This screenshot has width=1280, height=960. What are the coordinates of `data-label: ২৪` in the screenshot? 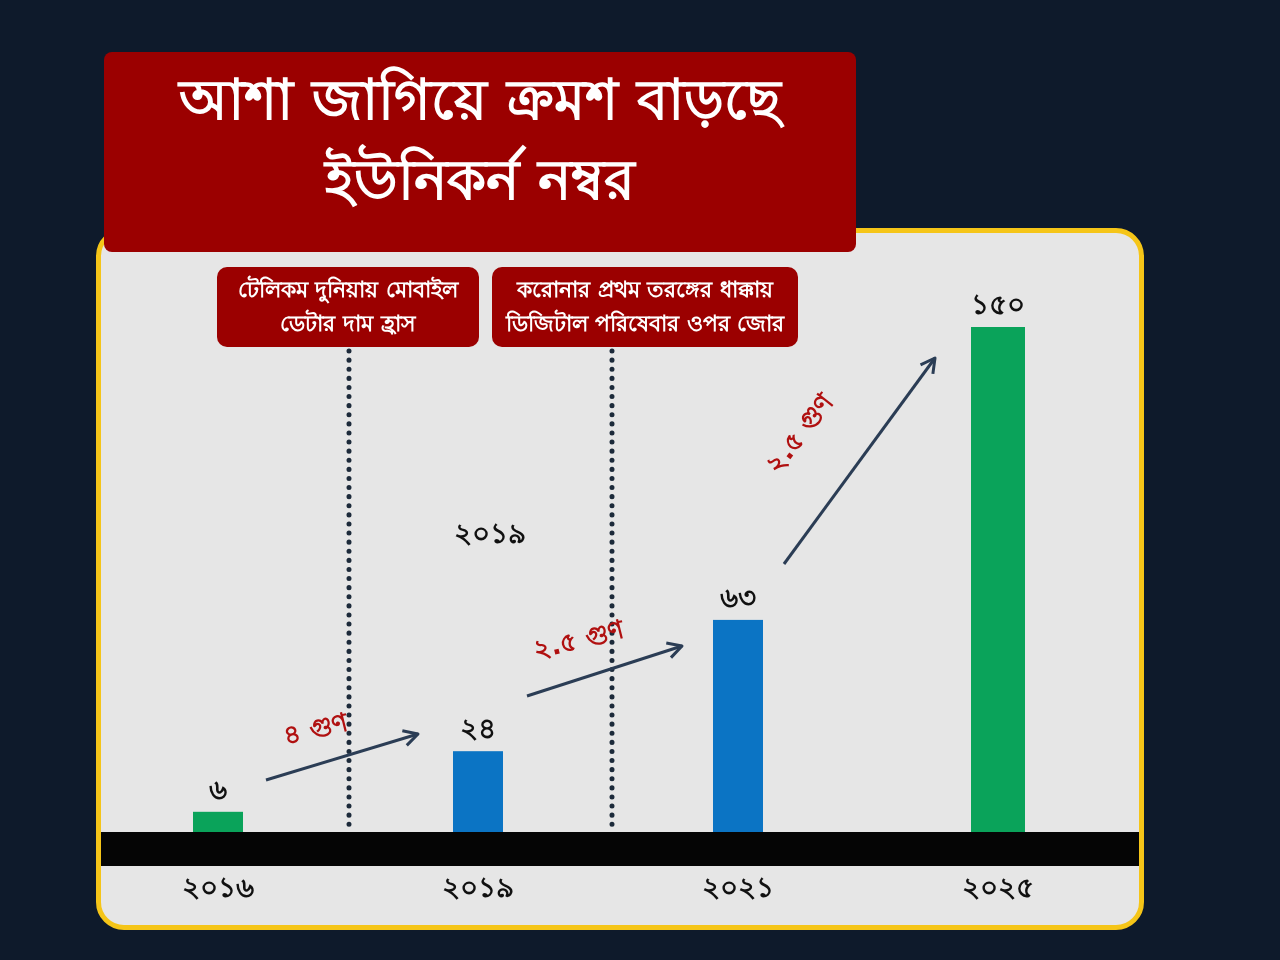 It's located at (478, 729).